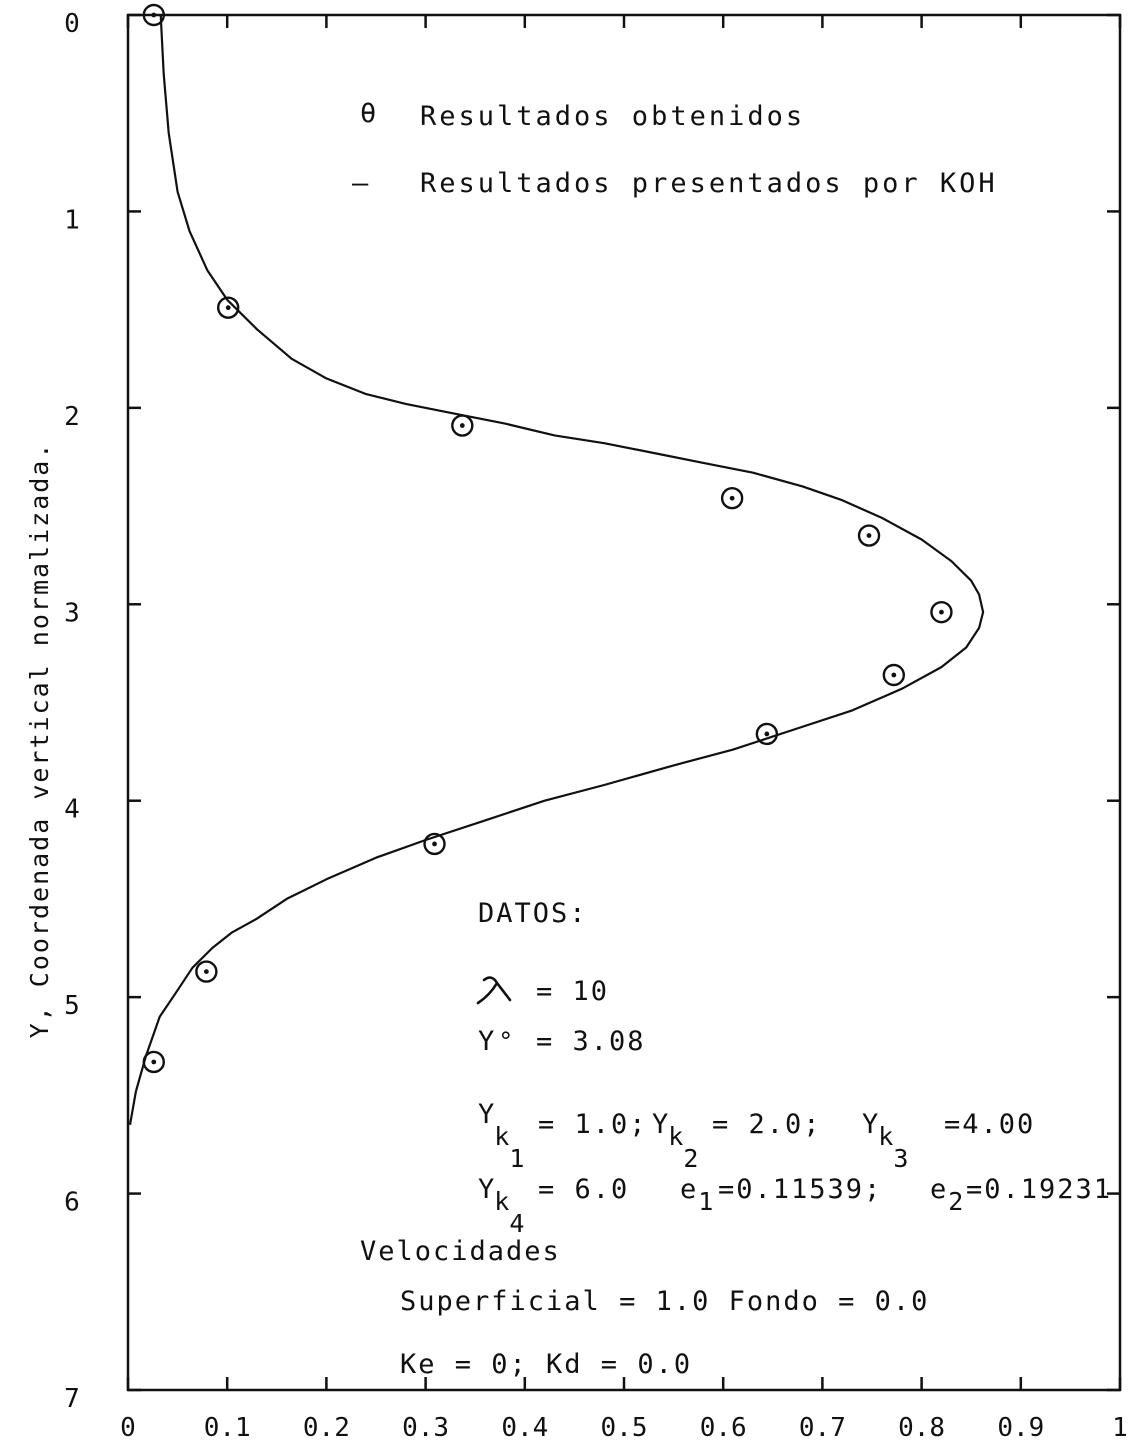 This screenshot has height=1446, width=1133. Describe the element at coordinates (664, 1301) in the screenshot. I see `annotation-superficial: Superficial = 1.0 Fondo = 0.0` at that location.